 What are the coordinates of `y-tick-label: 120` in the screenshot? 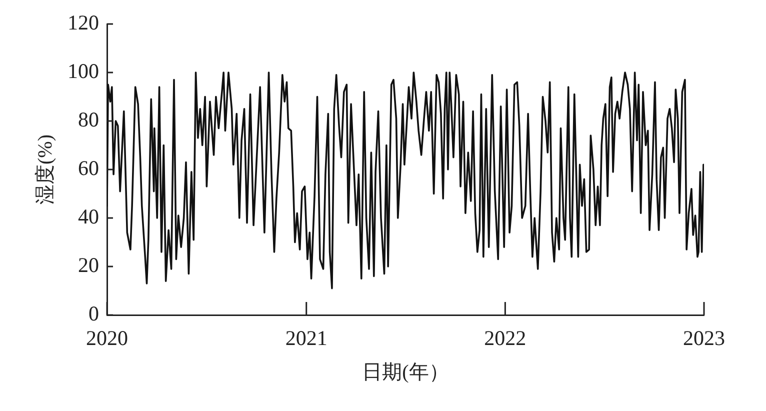 It's located at (83, 22).